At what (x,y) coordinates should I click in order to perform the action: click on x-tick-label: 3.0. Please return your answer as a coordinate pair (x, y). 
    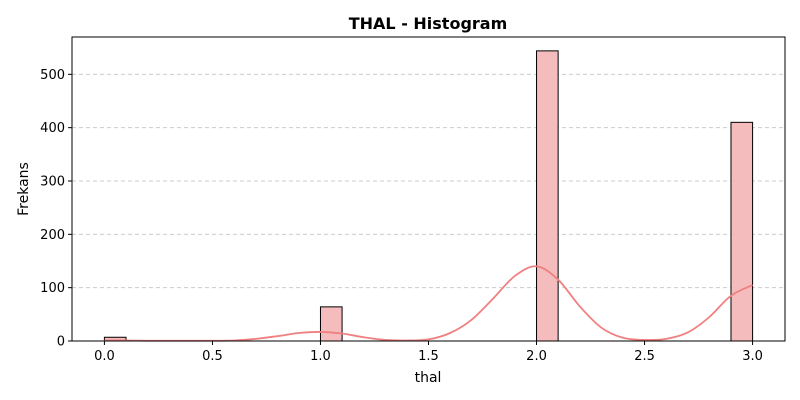
    Looking at the image, I should click on (752, 356).